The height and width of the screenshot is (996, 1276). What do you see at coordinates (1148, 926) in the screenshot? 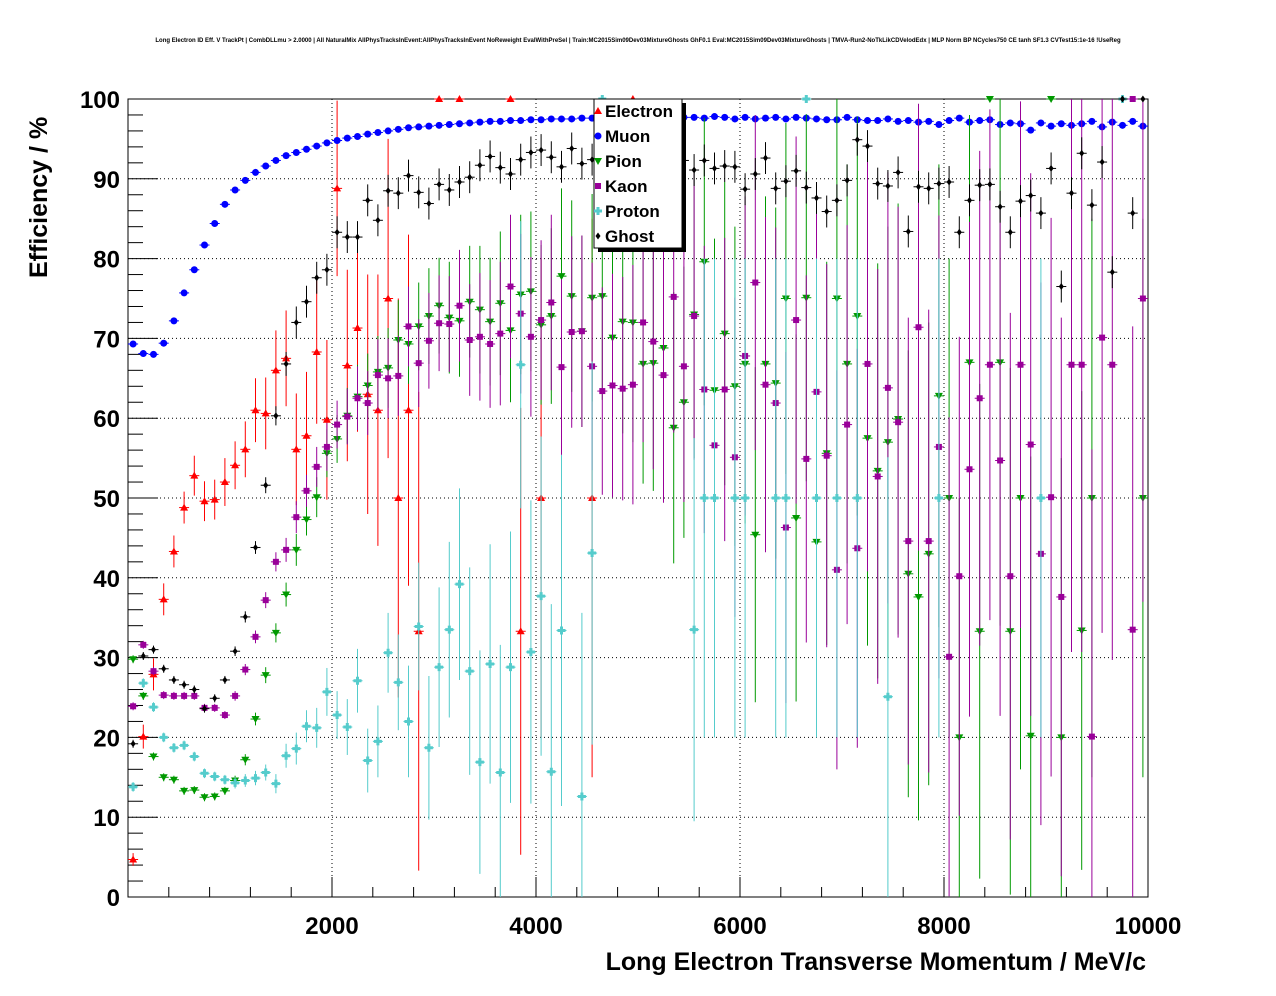
I see `x-tick-label: 10000` at bounding box center [1148, 926].